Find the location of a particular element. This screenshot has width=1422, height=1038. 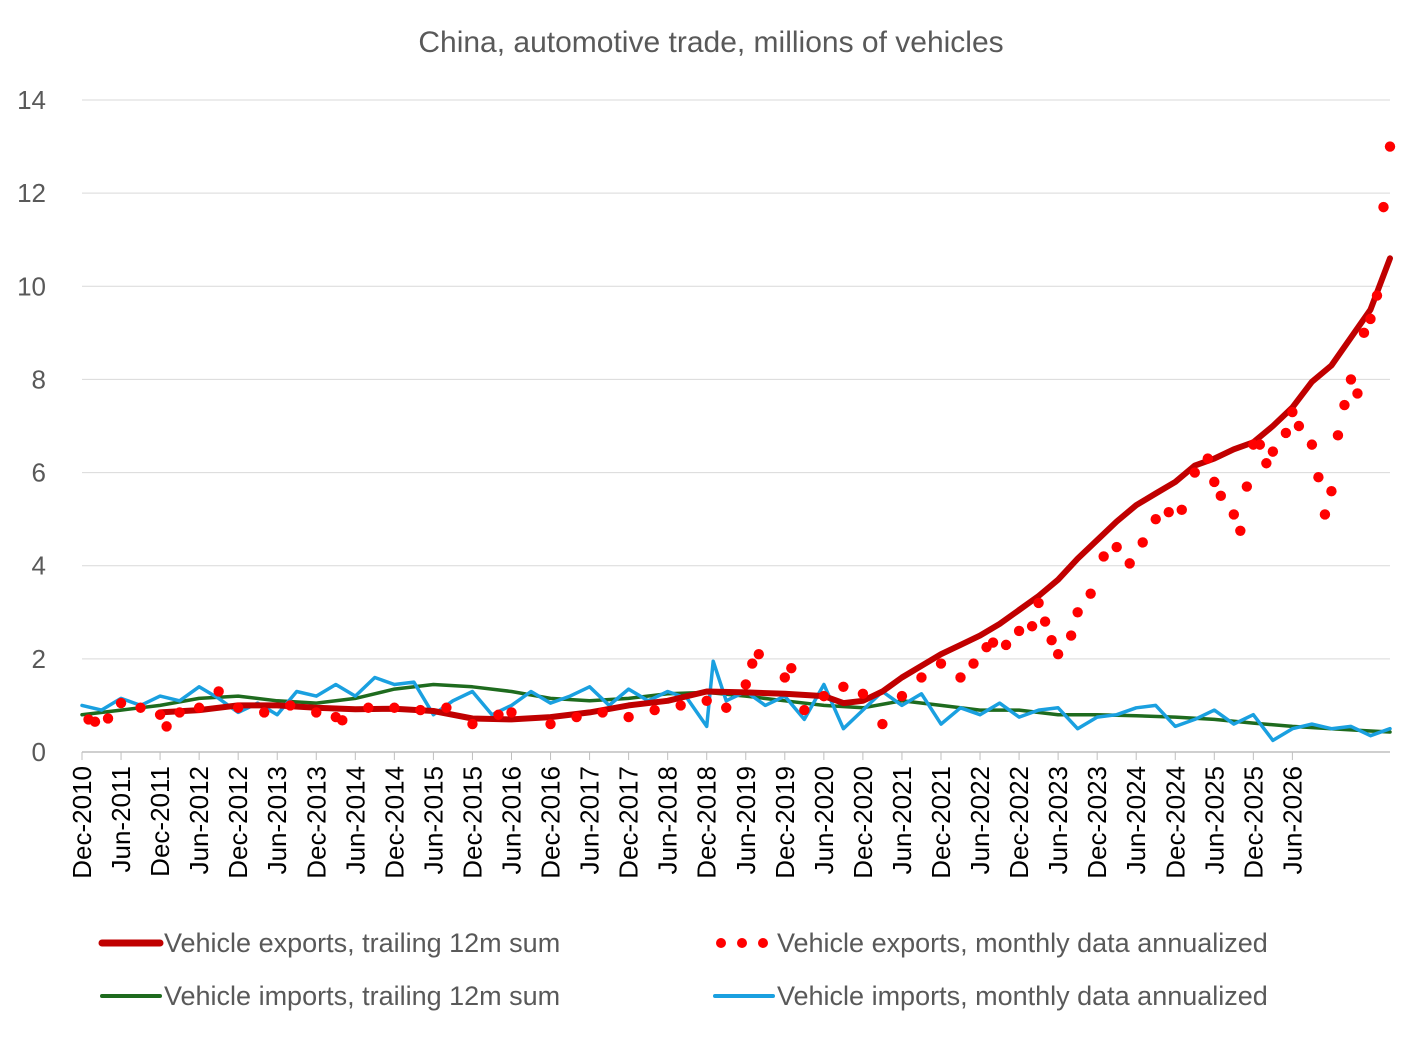

imports-monthly-line is located at coordinates (736, 701).